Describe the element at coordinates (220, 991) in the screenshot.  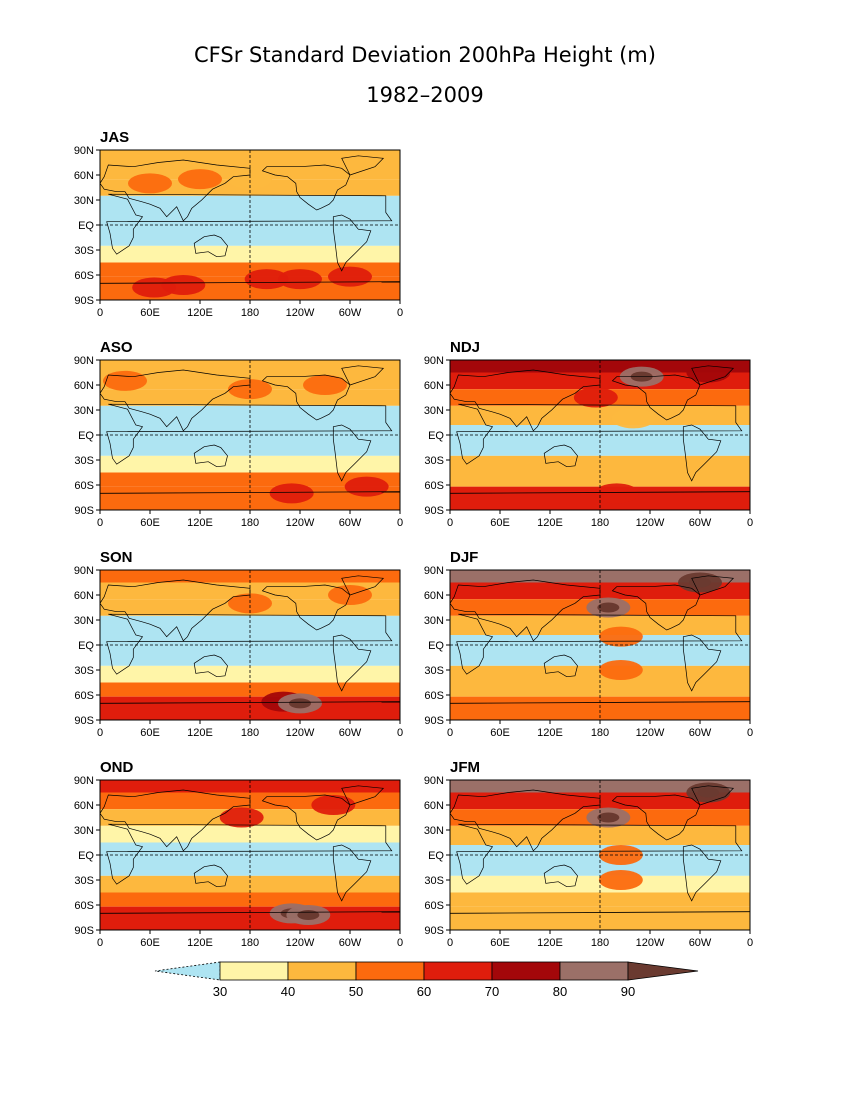
I see `colorbar-label: 30` at that location.